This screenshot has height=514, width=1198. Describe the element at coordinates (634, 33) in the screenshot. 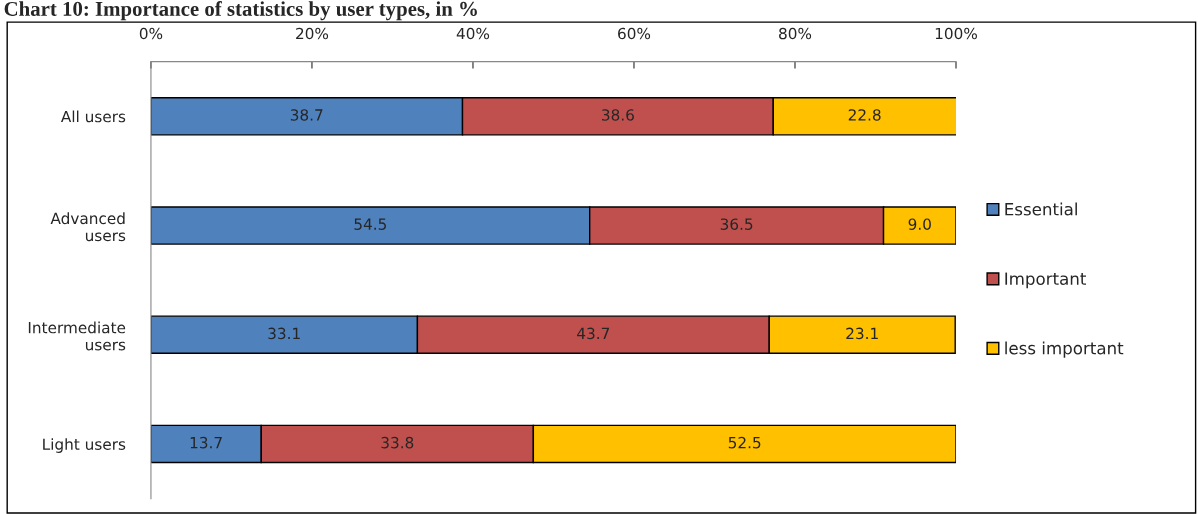

I see `x-tick-label: 60%` at that location.